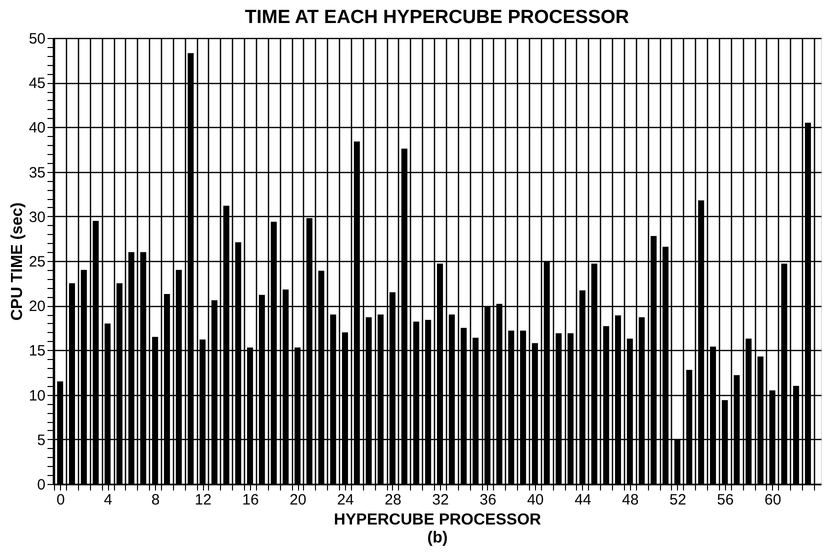  I want to click on x-tick-label: 40, so click(535, 500).